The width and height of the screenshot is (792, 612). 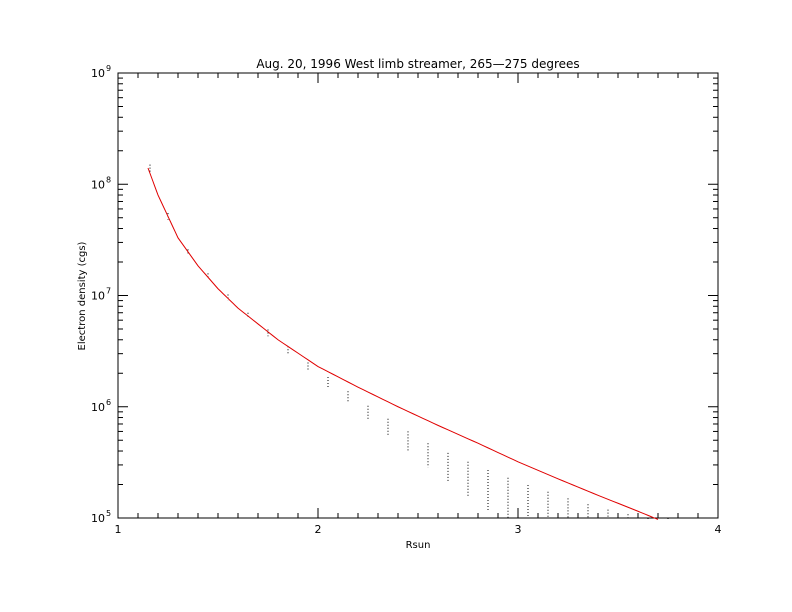 What do you see at coordinates (108, 68) in the screenshot?
I see `y-tick-exponent: 9` at bounding box center [108, 68].